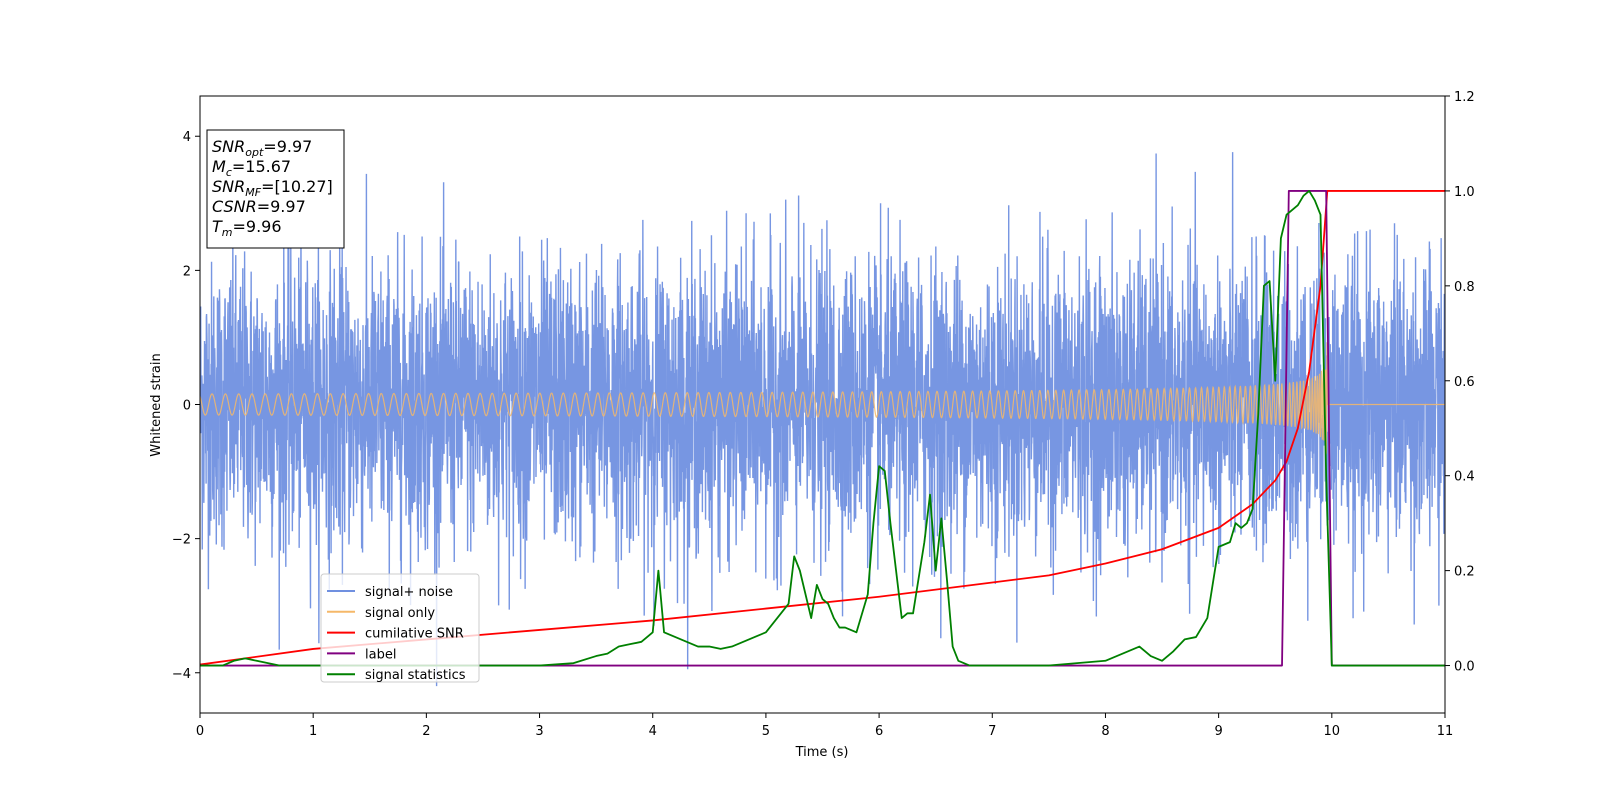 The width and height of the screenshot is (1600, 800). What do you see at coordinates (187, 271) in the screenshot?
I see `left-y-tick-label: 2` at bounding box center [187, 271].